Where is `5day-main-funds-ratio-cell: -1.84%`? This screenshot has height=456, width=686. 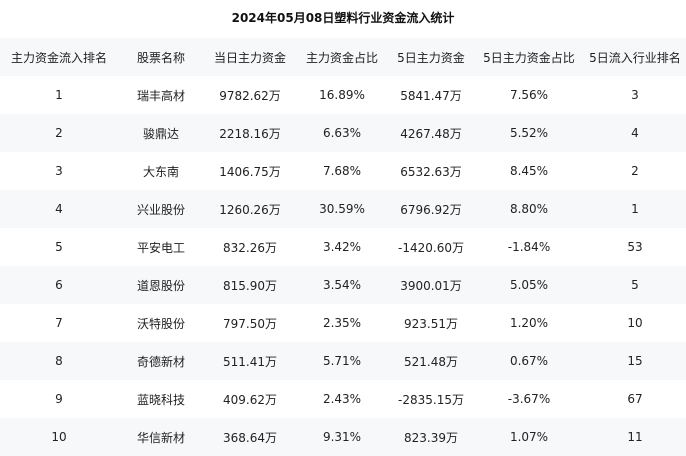
5day-main-funds-ratio-cell: -1.84% is located at coordinates (529, 247).